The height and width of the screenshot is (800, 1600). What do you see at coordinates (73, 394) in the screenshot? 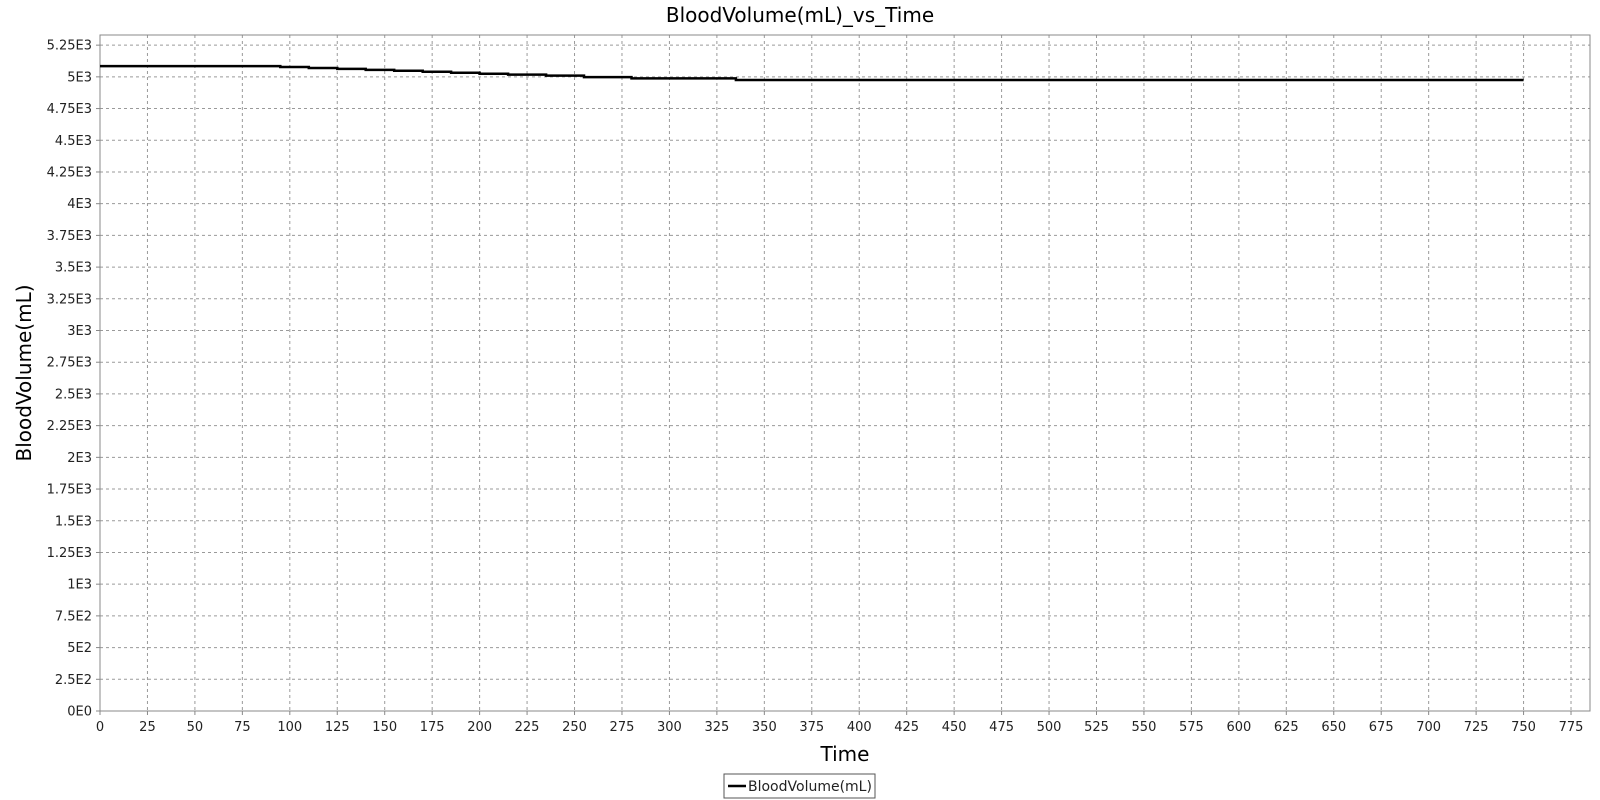
I see `y-tick-label: 2.5E3` at bounding box center [73, 394].